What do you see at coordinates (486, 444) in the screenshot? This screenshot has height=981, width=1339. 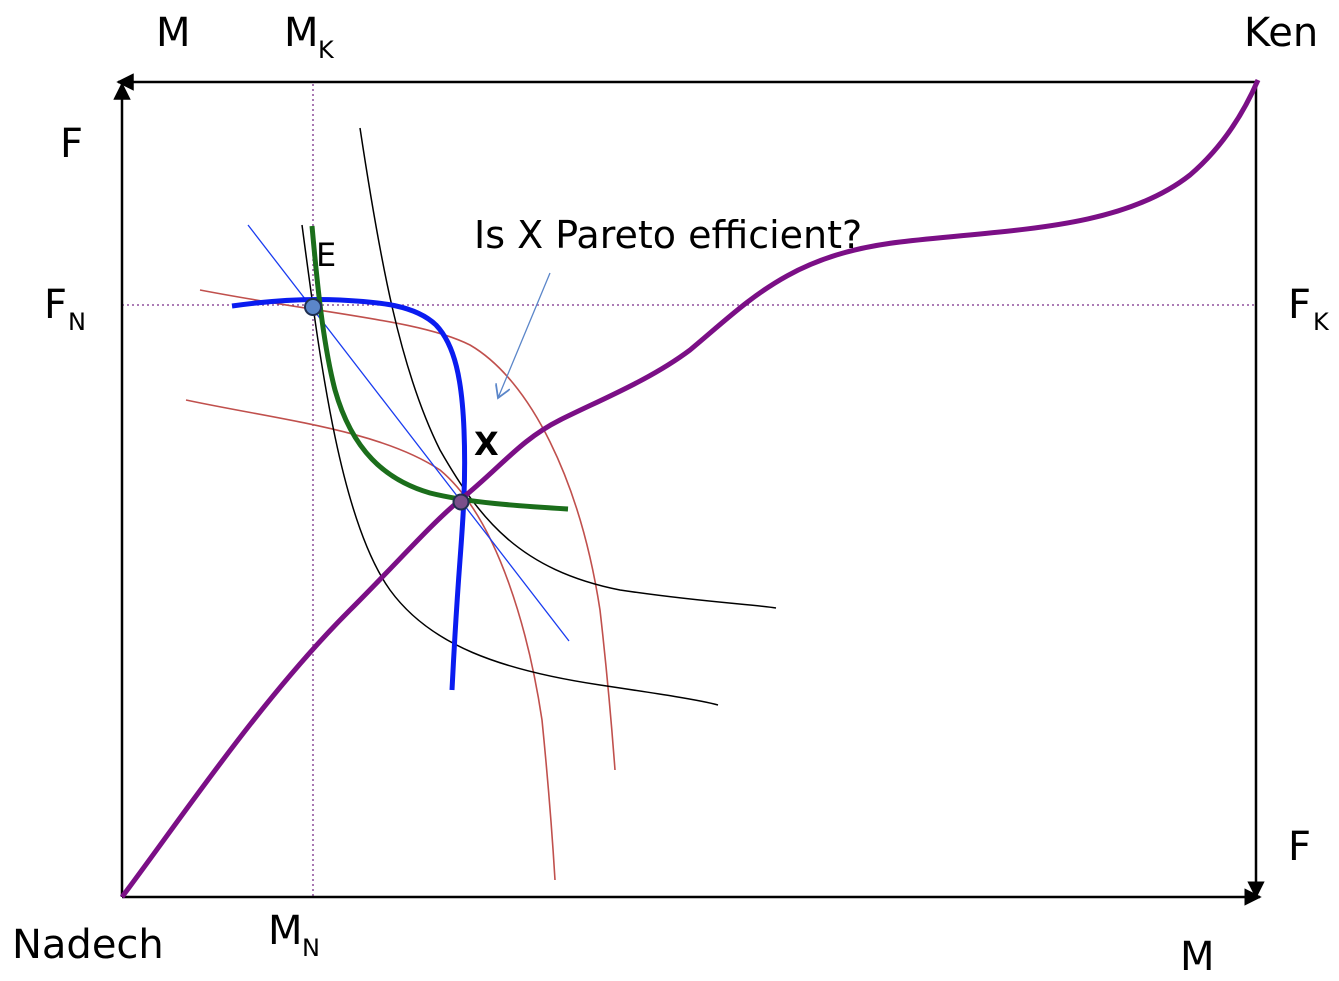 I see `point-x-label: X` at bounding box center [486, 444].